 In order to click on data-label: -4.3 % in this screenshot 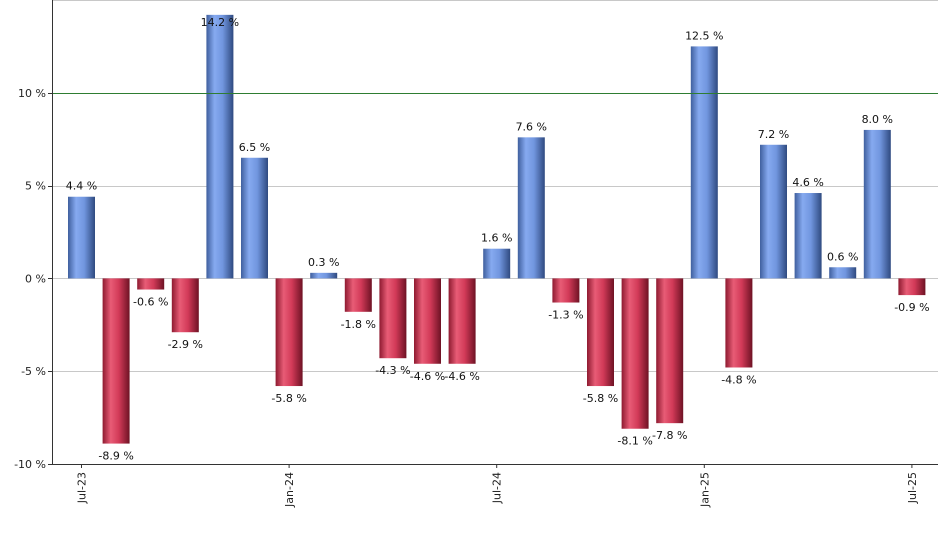, I will do `click(392, 370)`.